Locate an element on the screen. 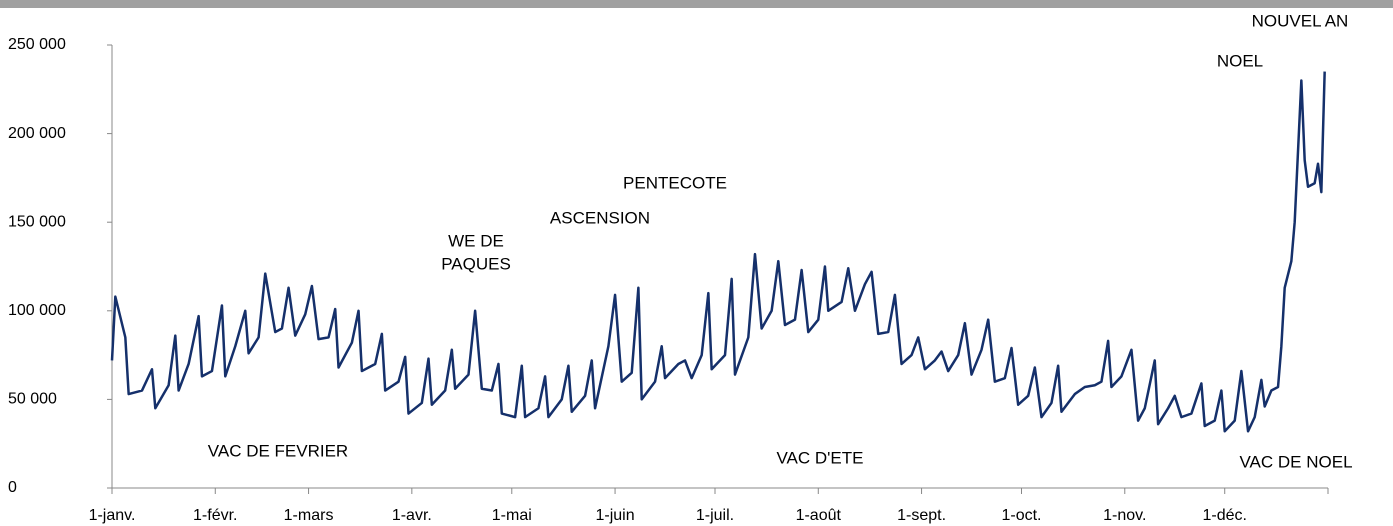  x-tick-label: 1-juin is located at coordinates (614, 515).